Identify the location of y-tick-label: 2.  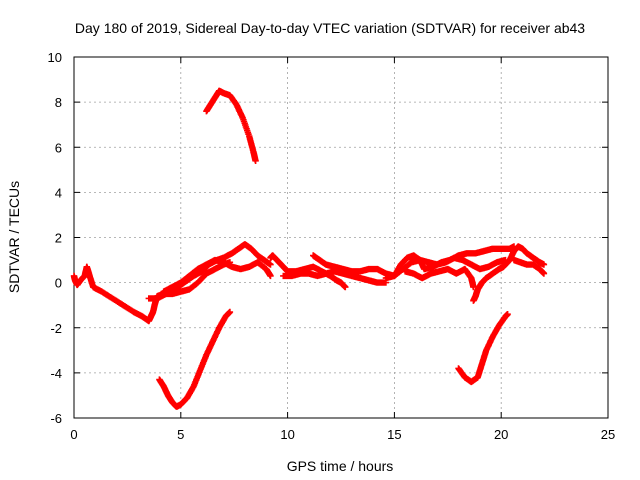
(58, 238).